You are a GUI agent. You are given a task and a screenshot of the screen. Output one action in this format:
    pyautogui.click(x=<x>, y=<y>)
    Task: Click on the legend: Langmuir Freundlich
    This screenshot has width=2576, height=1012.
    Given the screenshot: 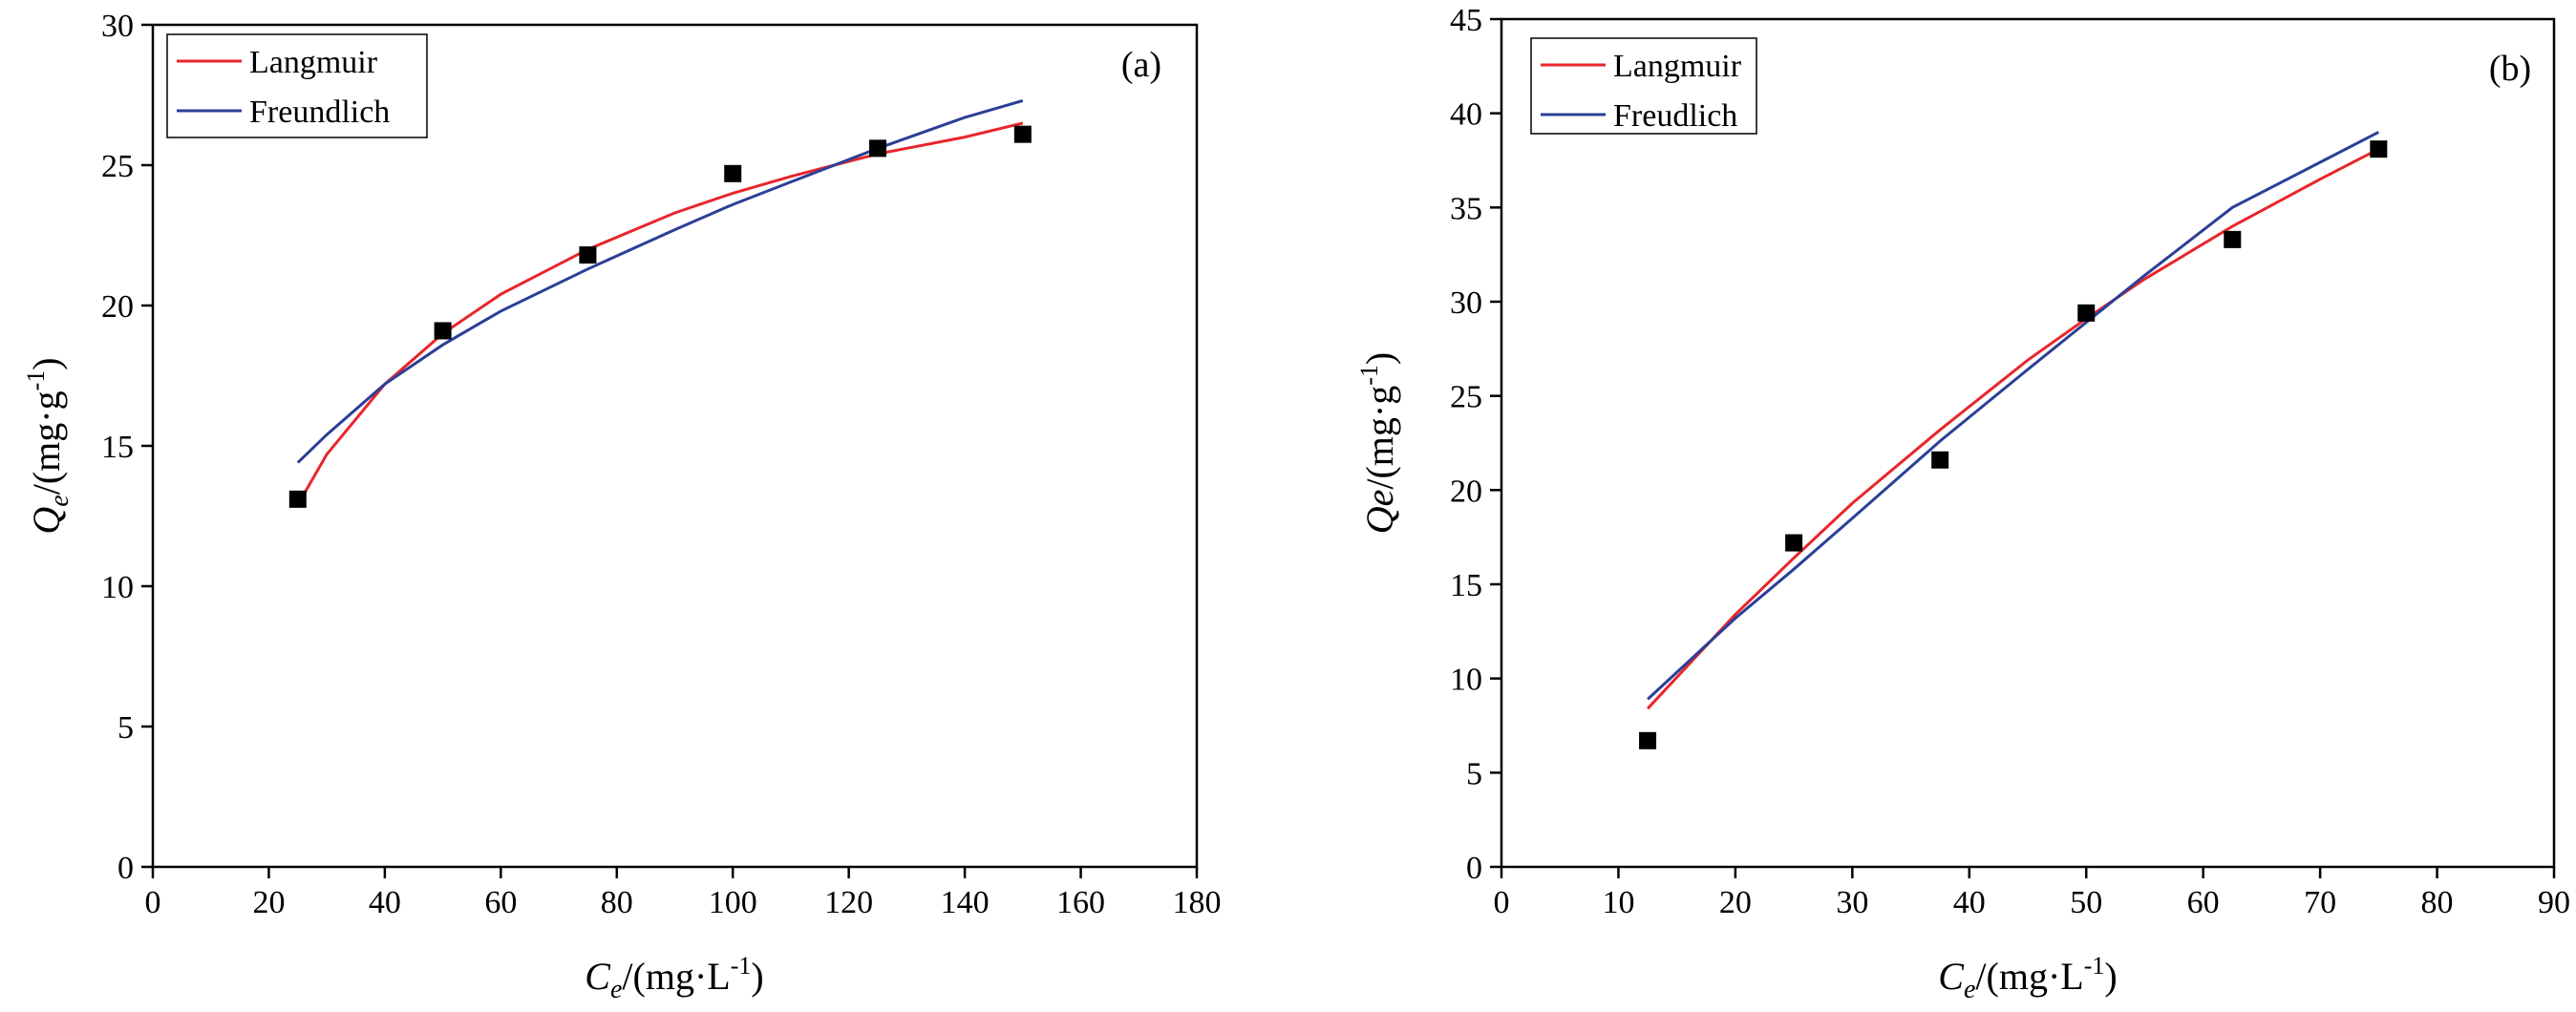 What is the action you would take?
    pyautogui.click(x=297, y=85)
    